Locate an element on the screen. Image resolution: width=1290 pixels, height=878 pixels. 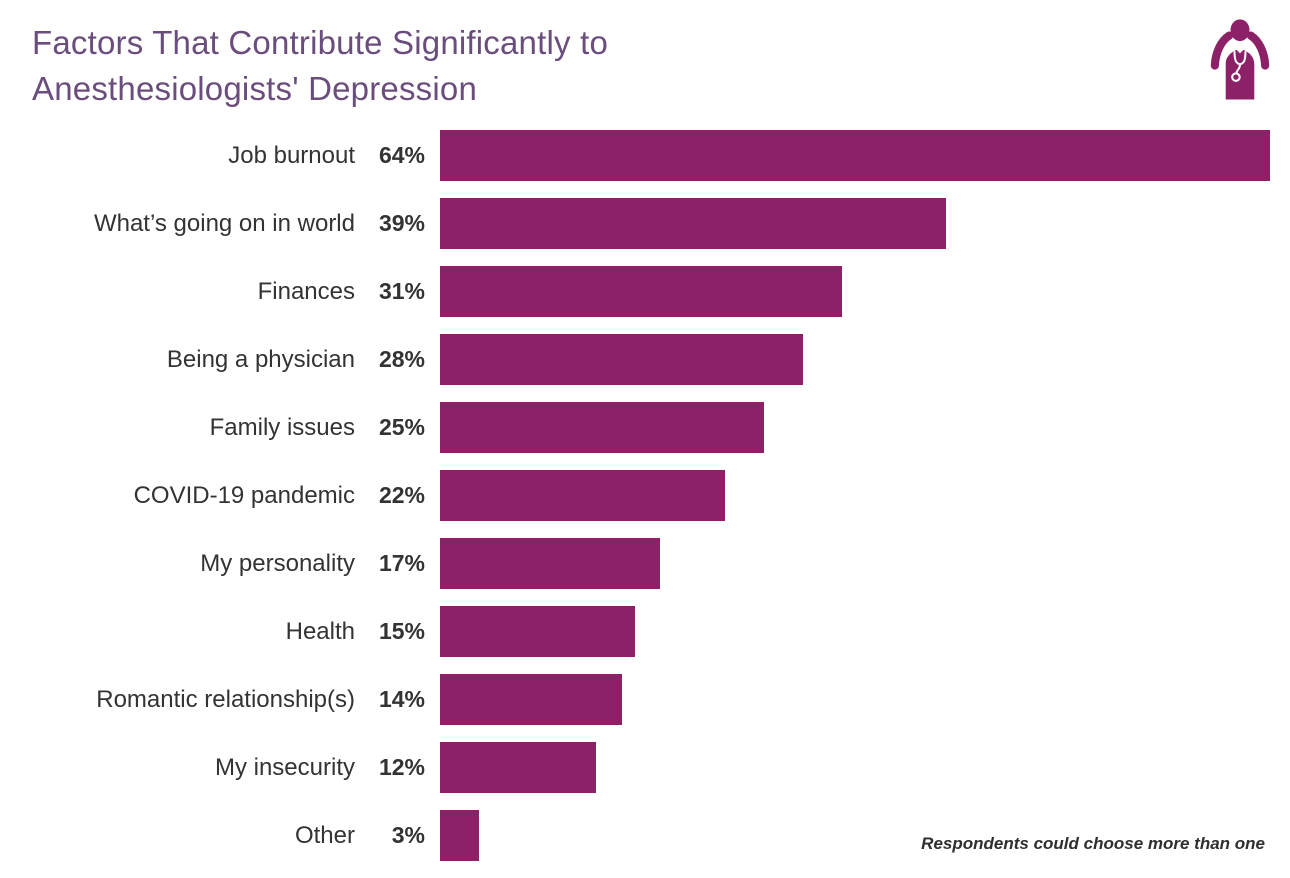
bar-row: What’s going on in world 39% is located at coordinates (635, 223).